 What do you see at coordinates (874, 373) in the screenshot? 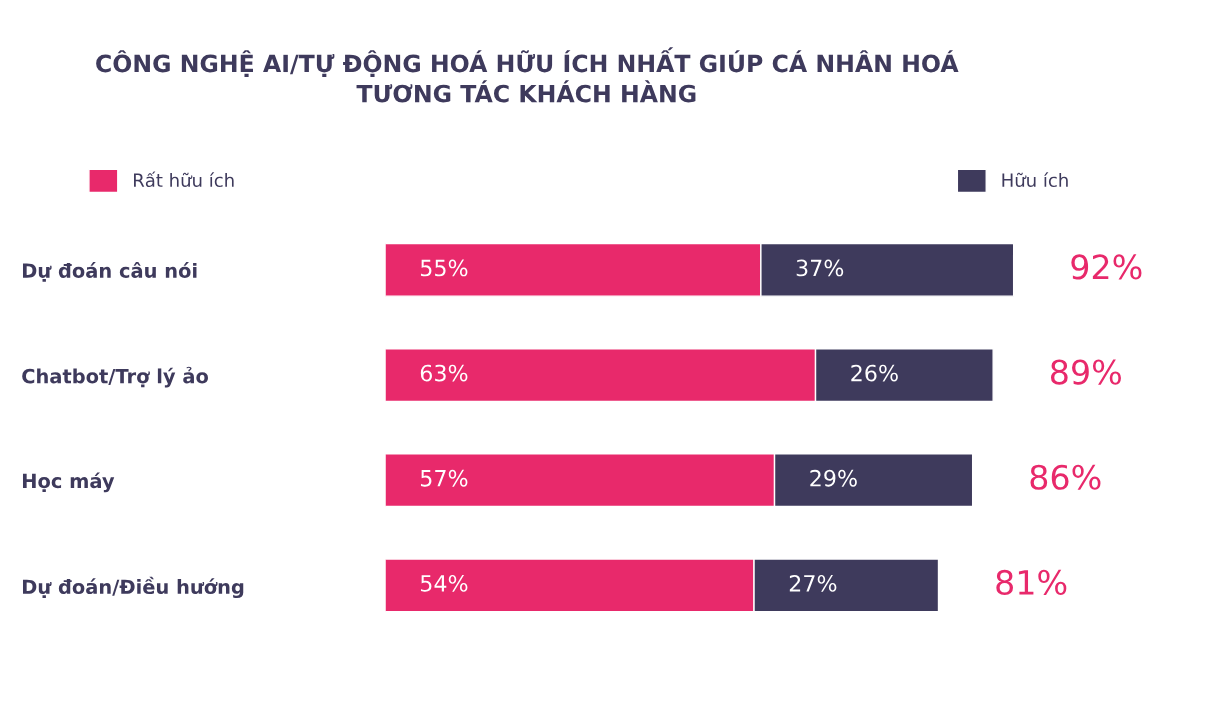
I see `data-label: 26%` at bounding box center [874, 373].